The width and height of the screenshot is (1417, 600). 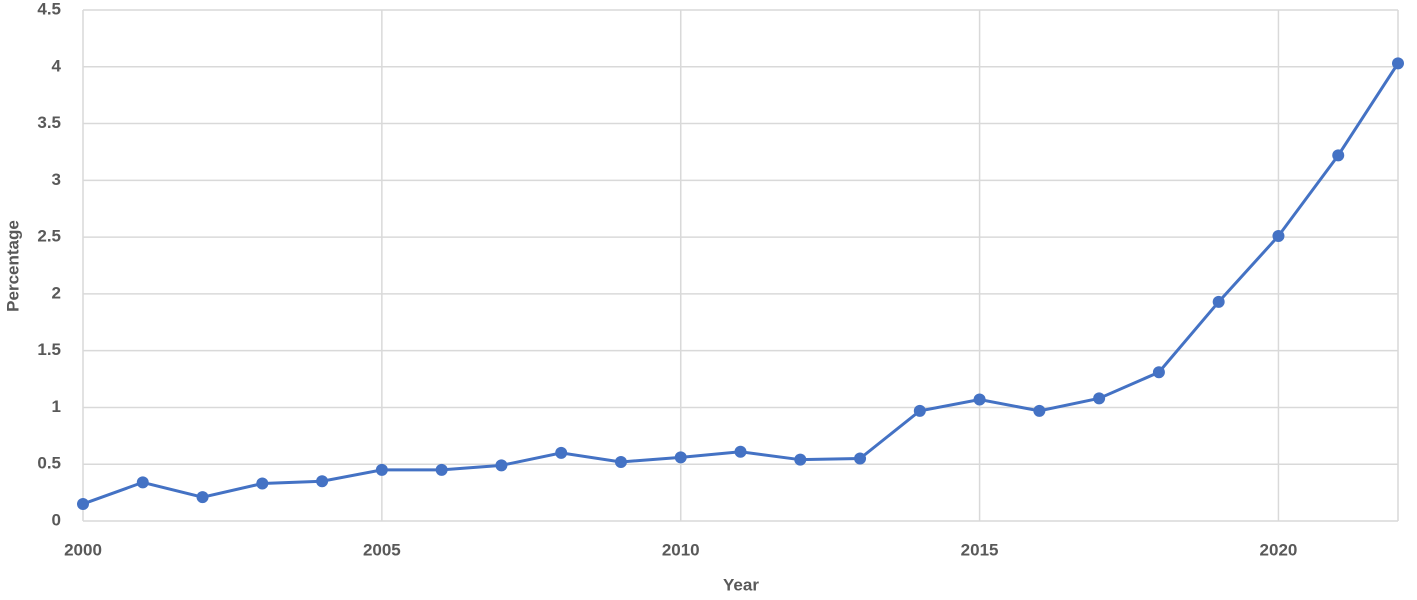 I want to click on x-tick-label: 2015, so click(x=980, y=549).